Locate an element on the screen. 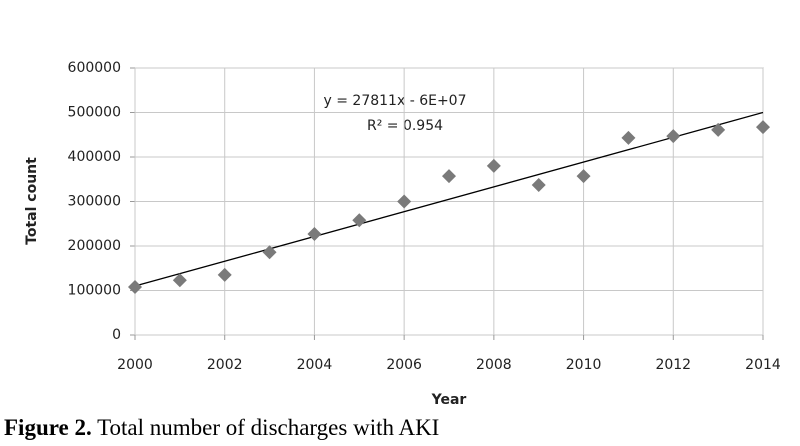 The image size is (800, 446). x-axis-title: Year is located at coordinates (449, 400).